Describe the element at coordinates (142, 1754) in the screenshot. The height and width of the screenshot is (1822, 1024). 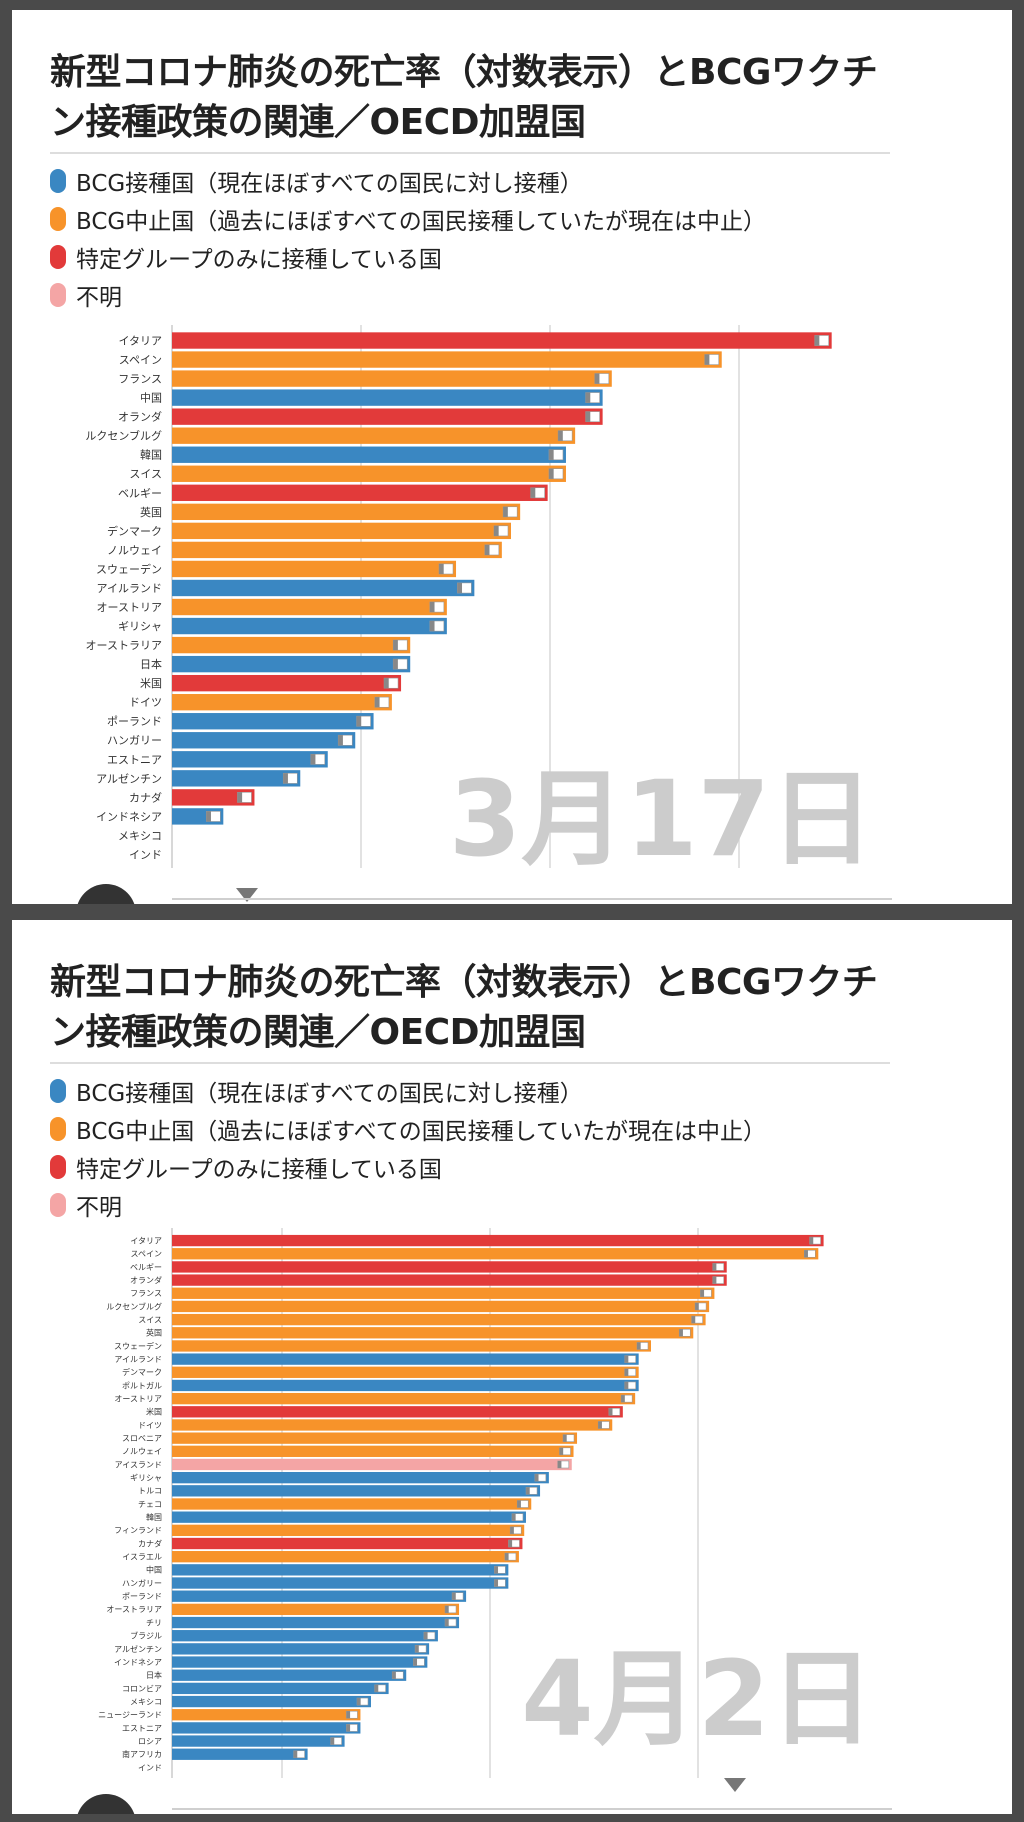
I see `category-label: 南アフリカ` at that location.